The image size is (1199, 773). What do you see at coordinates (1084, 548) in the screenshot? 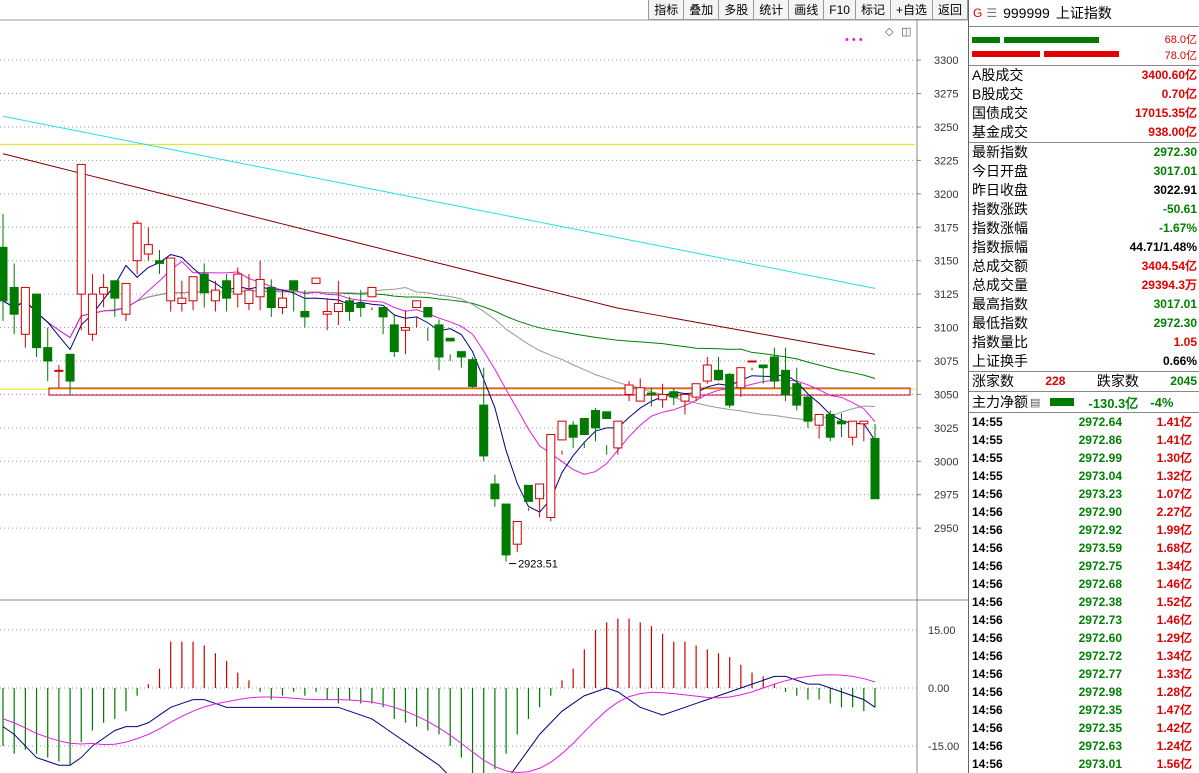
I see `tick-row: 14:56 2973.59 1.68亿` at bounding box center [1084, 548].